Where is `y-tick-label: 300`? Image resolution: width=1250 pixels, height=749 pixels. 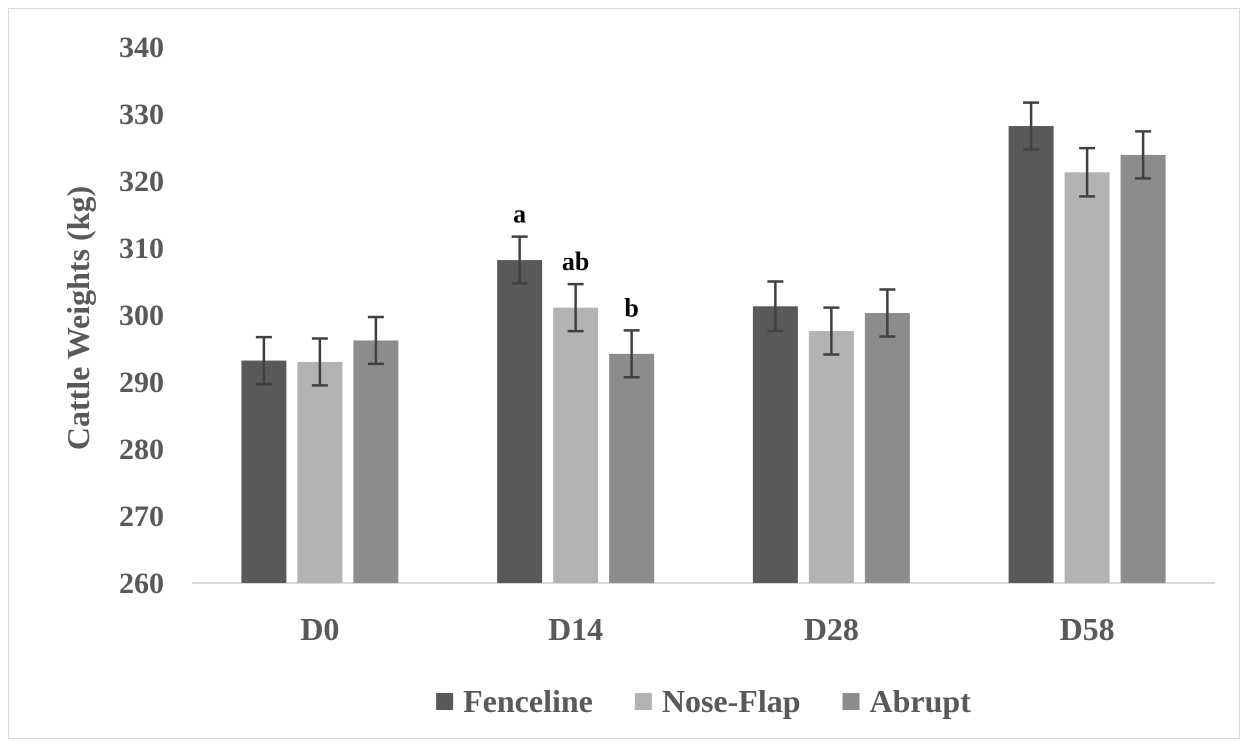 y-tick-label: 300 is located at coordinates (141, 315).